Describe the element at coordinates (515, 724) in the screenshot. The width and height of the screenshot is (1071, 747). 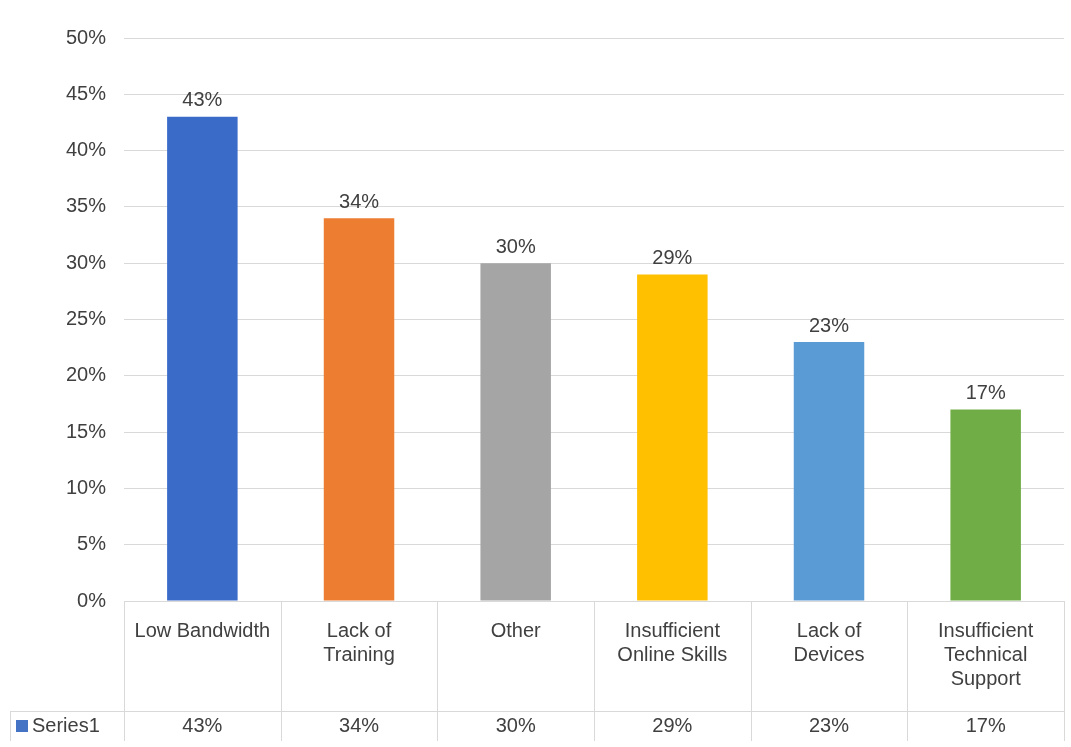
I see `data-label: 30%` at that location.